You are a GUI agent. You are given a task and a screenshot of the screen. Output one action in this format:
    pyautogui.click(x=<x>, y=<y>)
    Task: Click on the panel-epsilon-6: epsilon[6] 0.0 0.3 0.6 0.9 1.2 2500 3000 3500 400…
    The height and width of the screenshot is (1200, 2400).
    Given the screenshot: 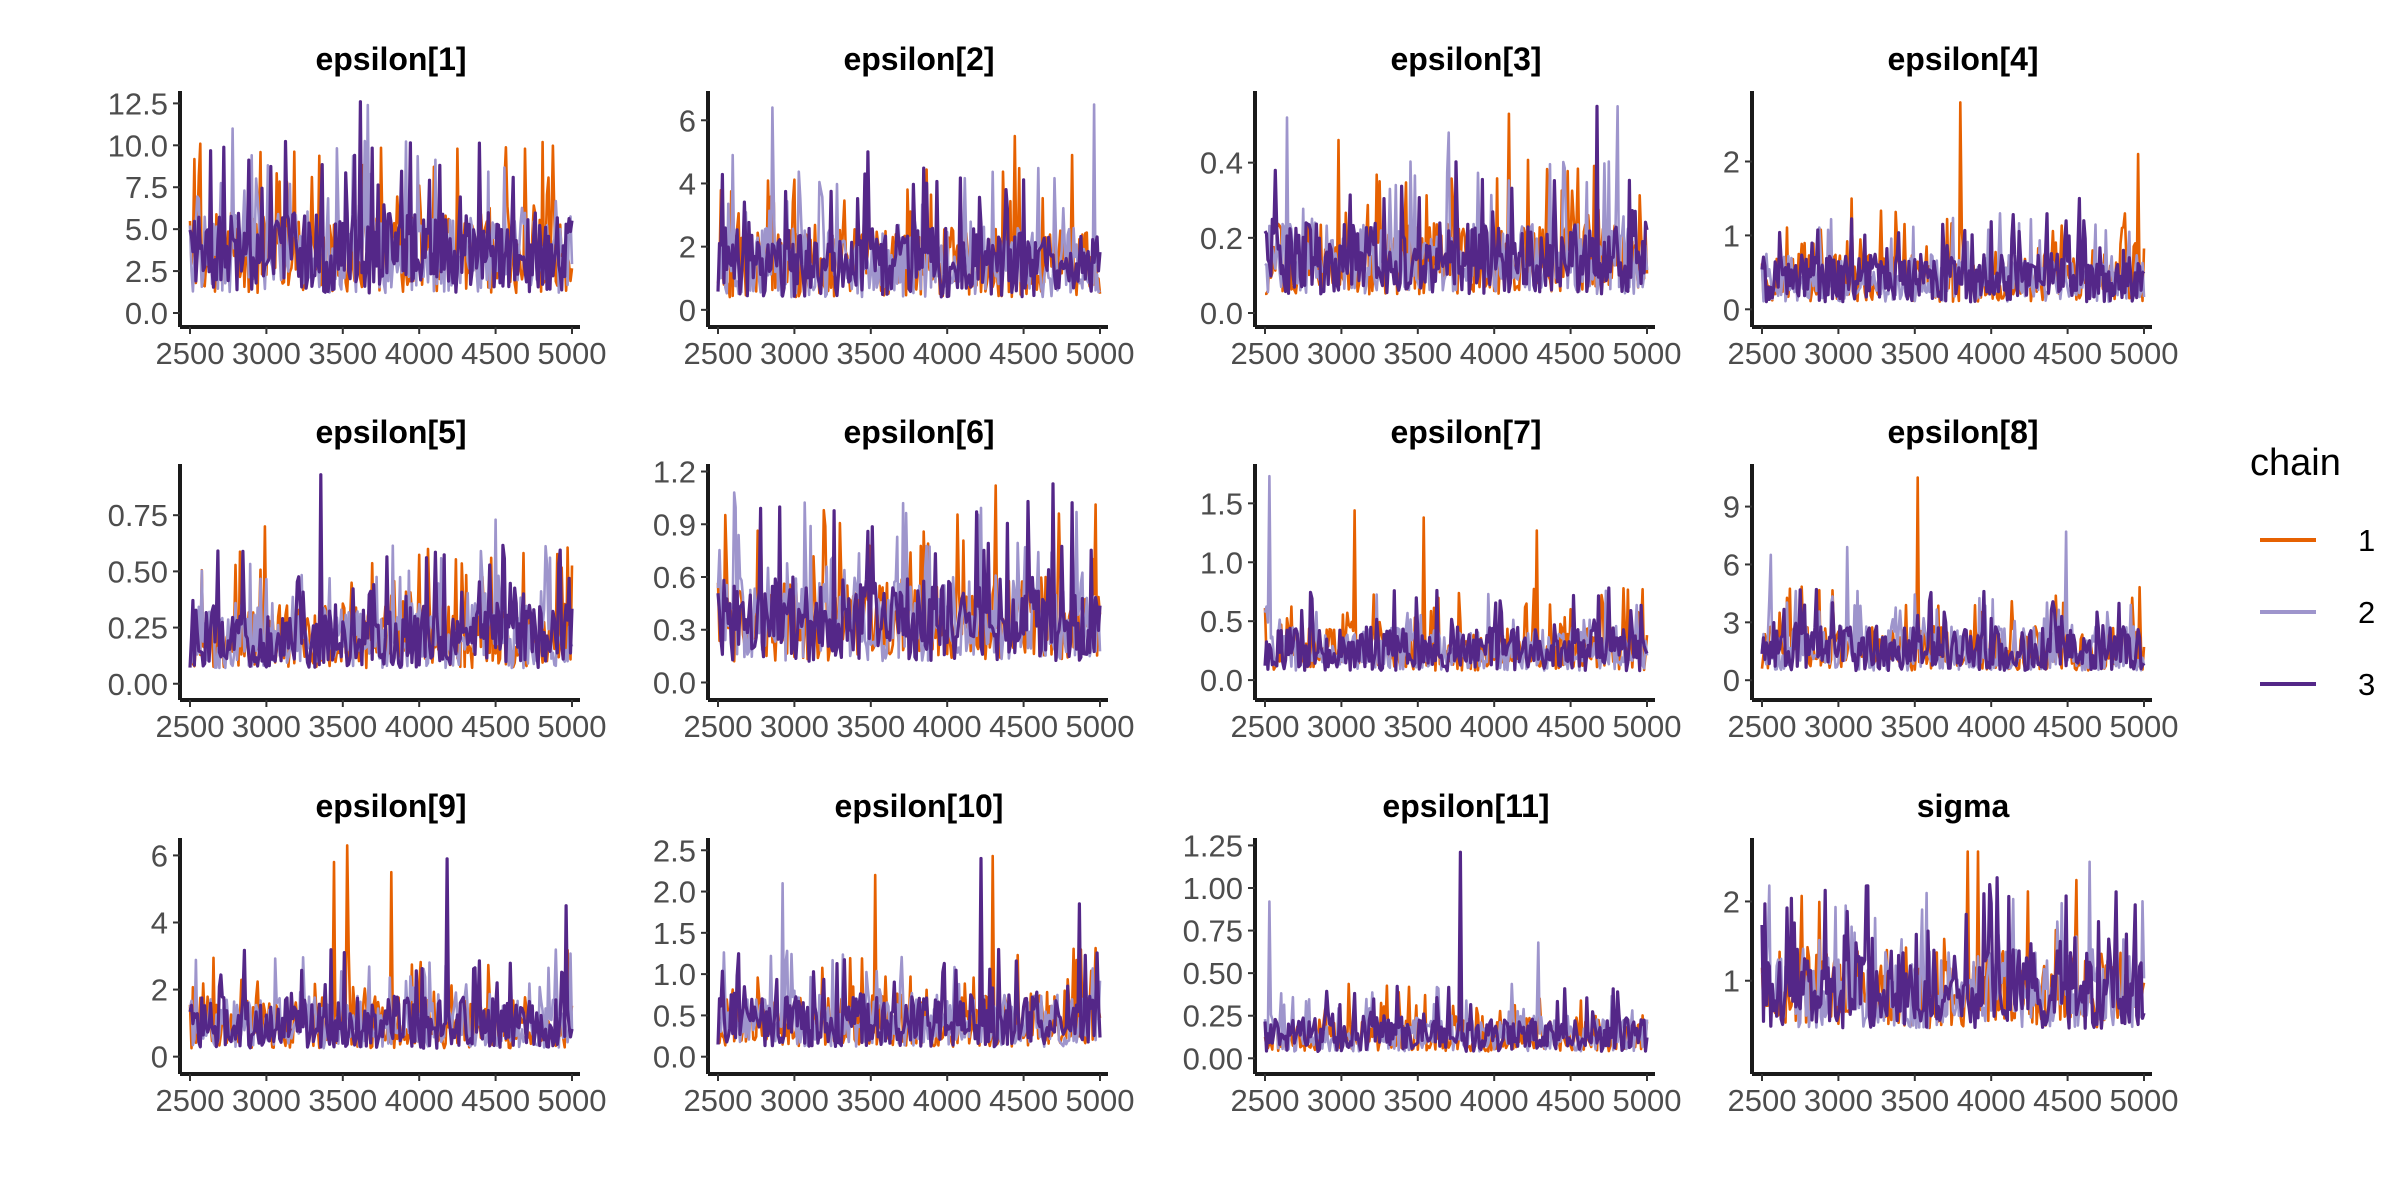 What is the action you would take?
    pyautogui.click(x=894, y=579)
    